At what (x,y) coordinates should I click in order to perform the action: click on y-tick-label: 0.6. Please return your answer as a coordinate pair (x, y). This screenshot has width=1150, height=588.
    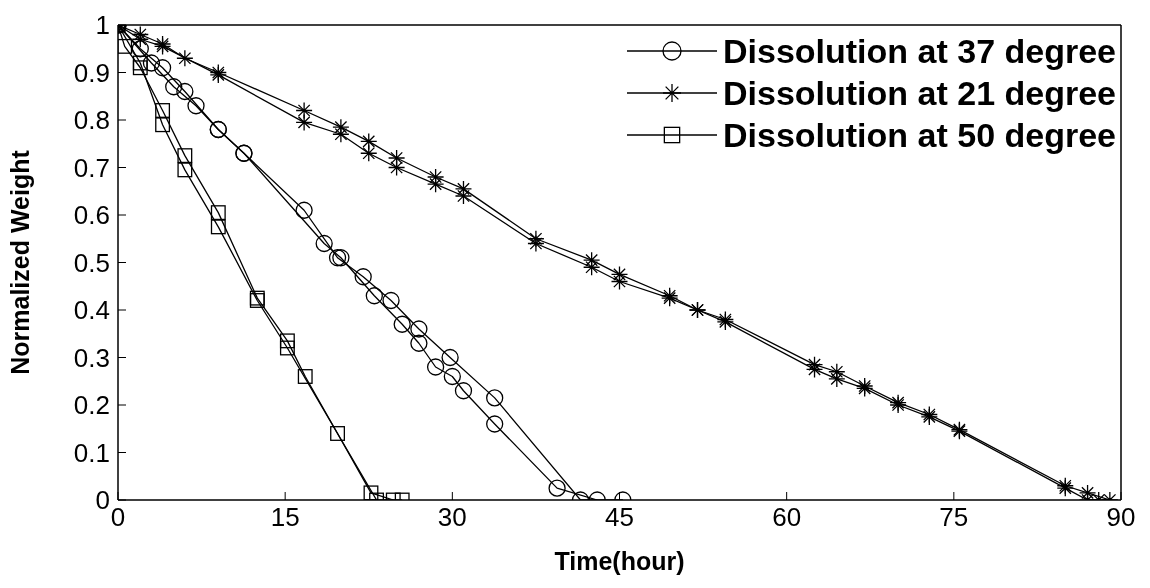
    Looking at the image, I should click on (91, 215).